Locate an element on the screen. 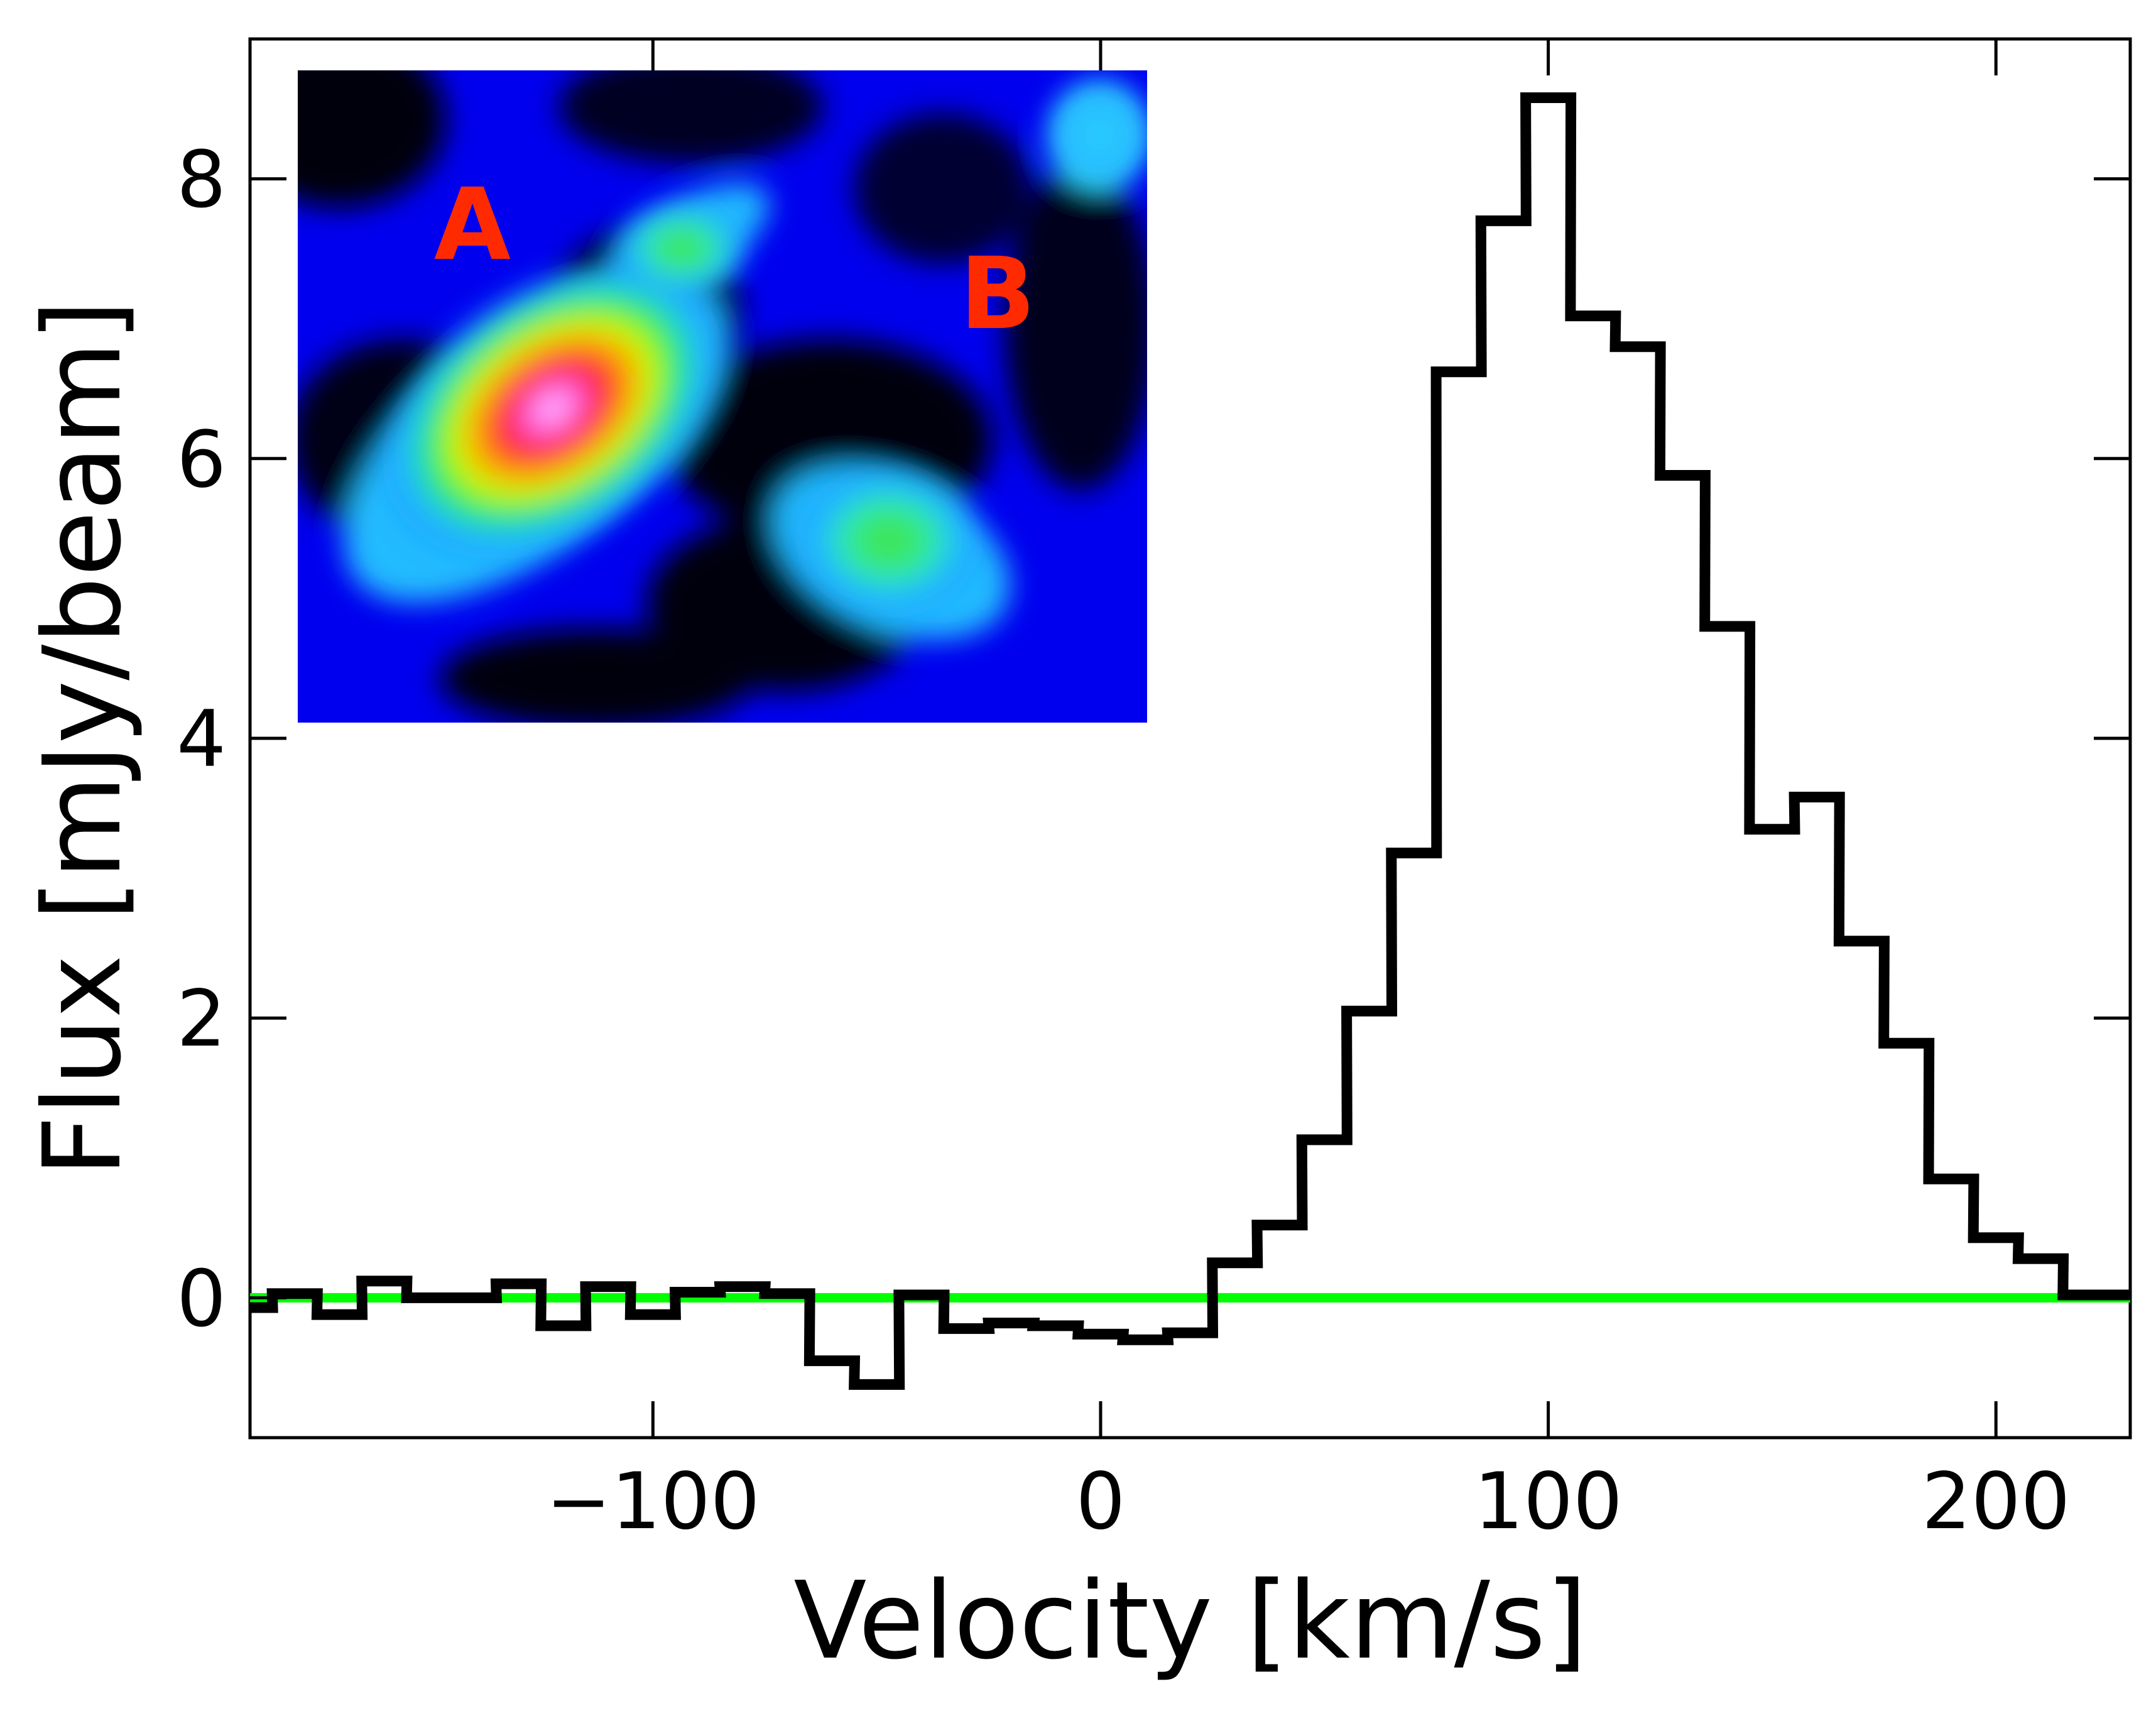  x-tick-label: 200 is located at coordinates (1996, 1502).